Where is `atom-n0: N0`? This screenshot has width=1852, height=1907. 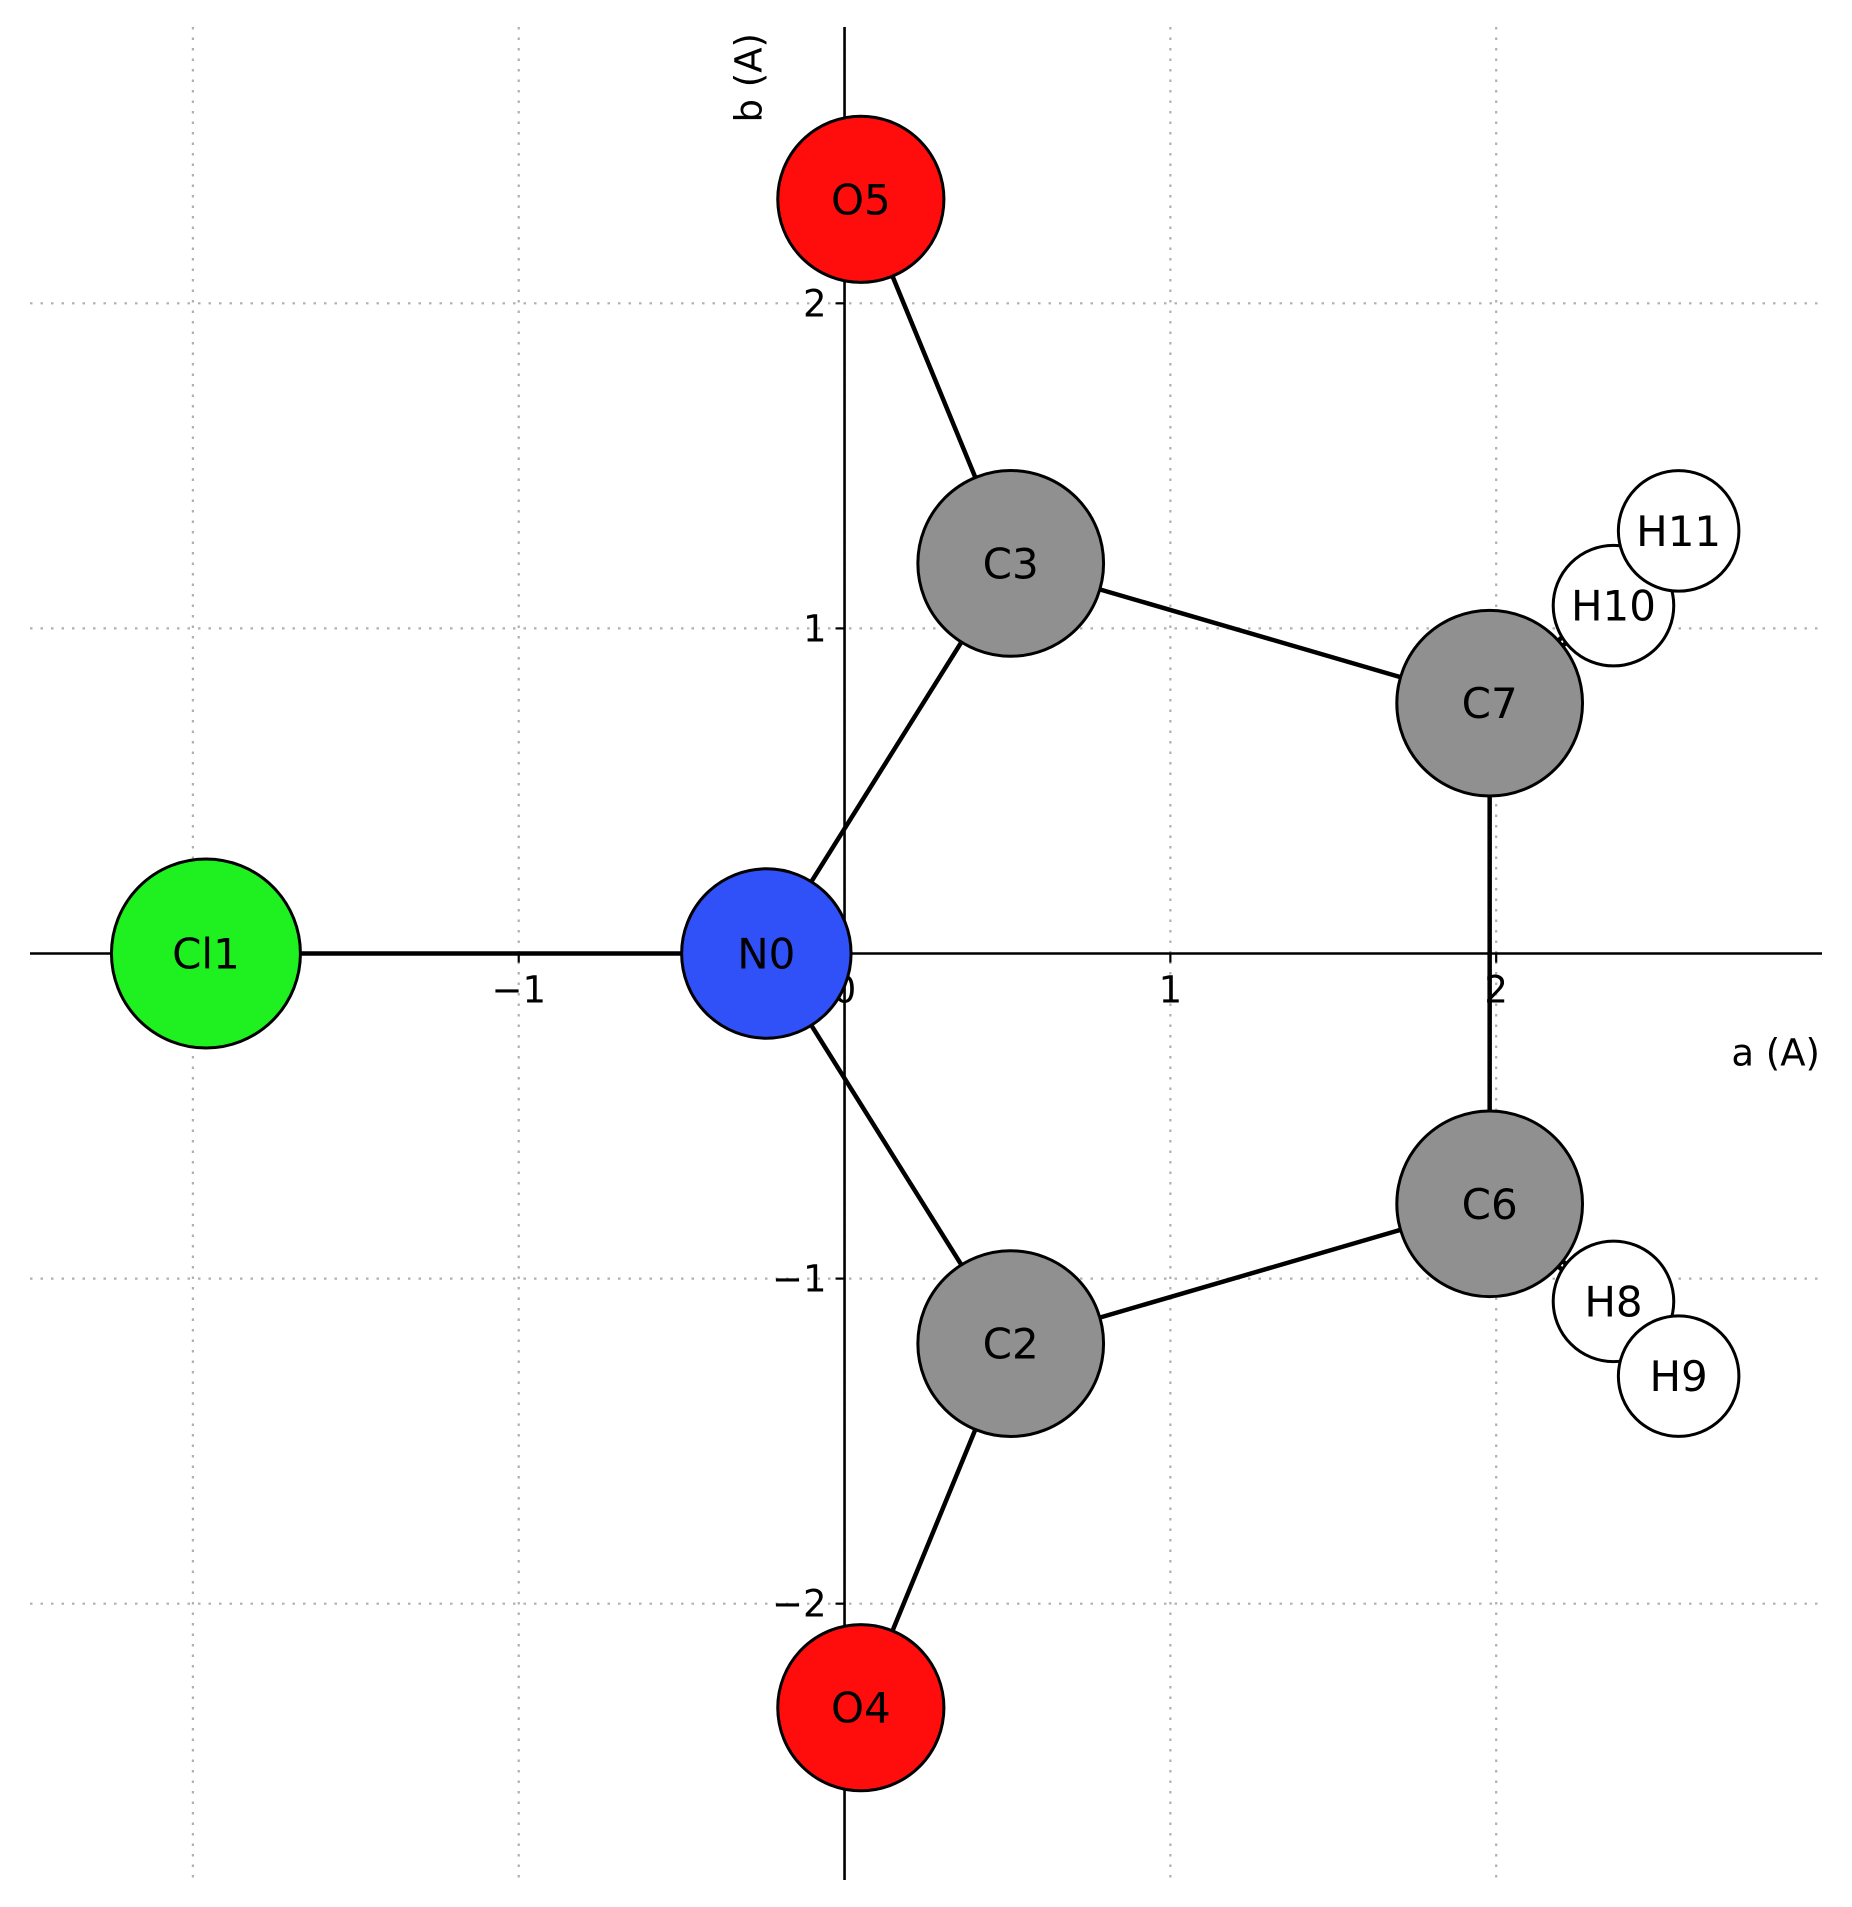
atom-n0: N0 is located at coordinates (766, 953).